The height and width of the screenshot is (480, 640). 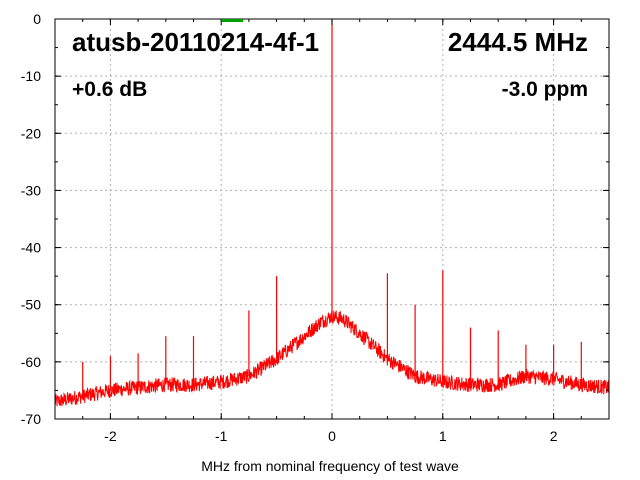 I want to click on y-tick-label: -50, so click(x=31, y=305).